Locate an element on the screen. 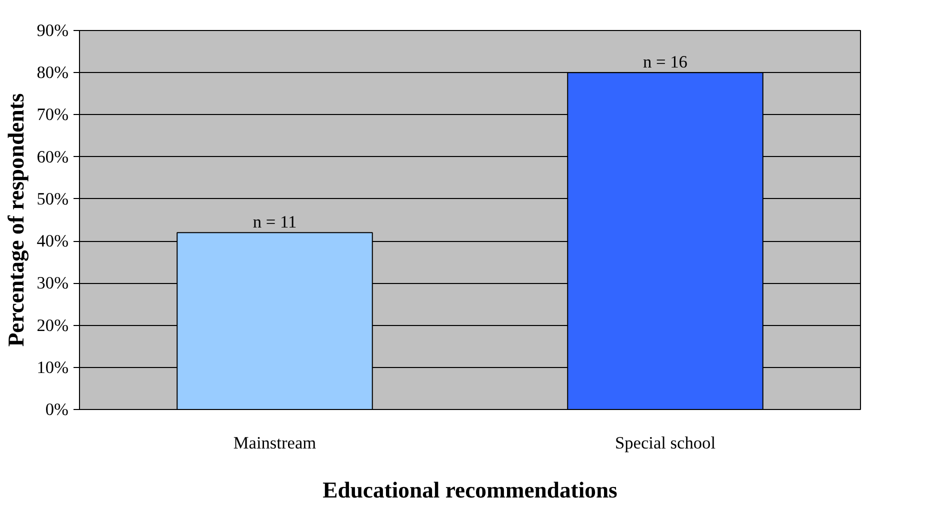 This screenshot has width=925, height=509. y-axis-title: Percentage of respondents is located at coordinates (16, 220).